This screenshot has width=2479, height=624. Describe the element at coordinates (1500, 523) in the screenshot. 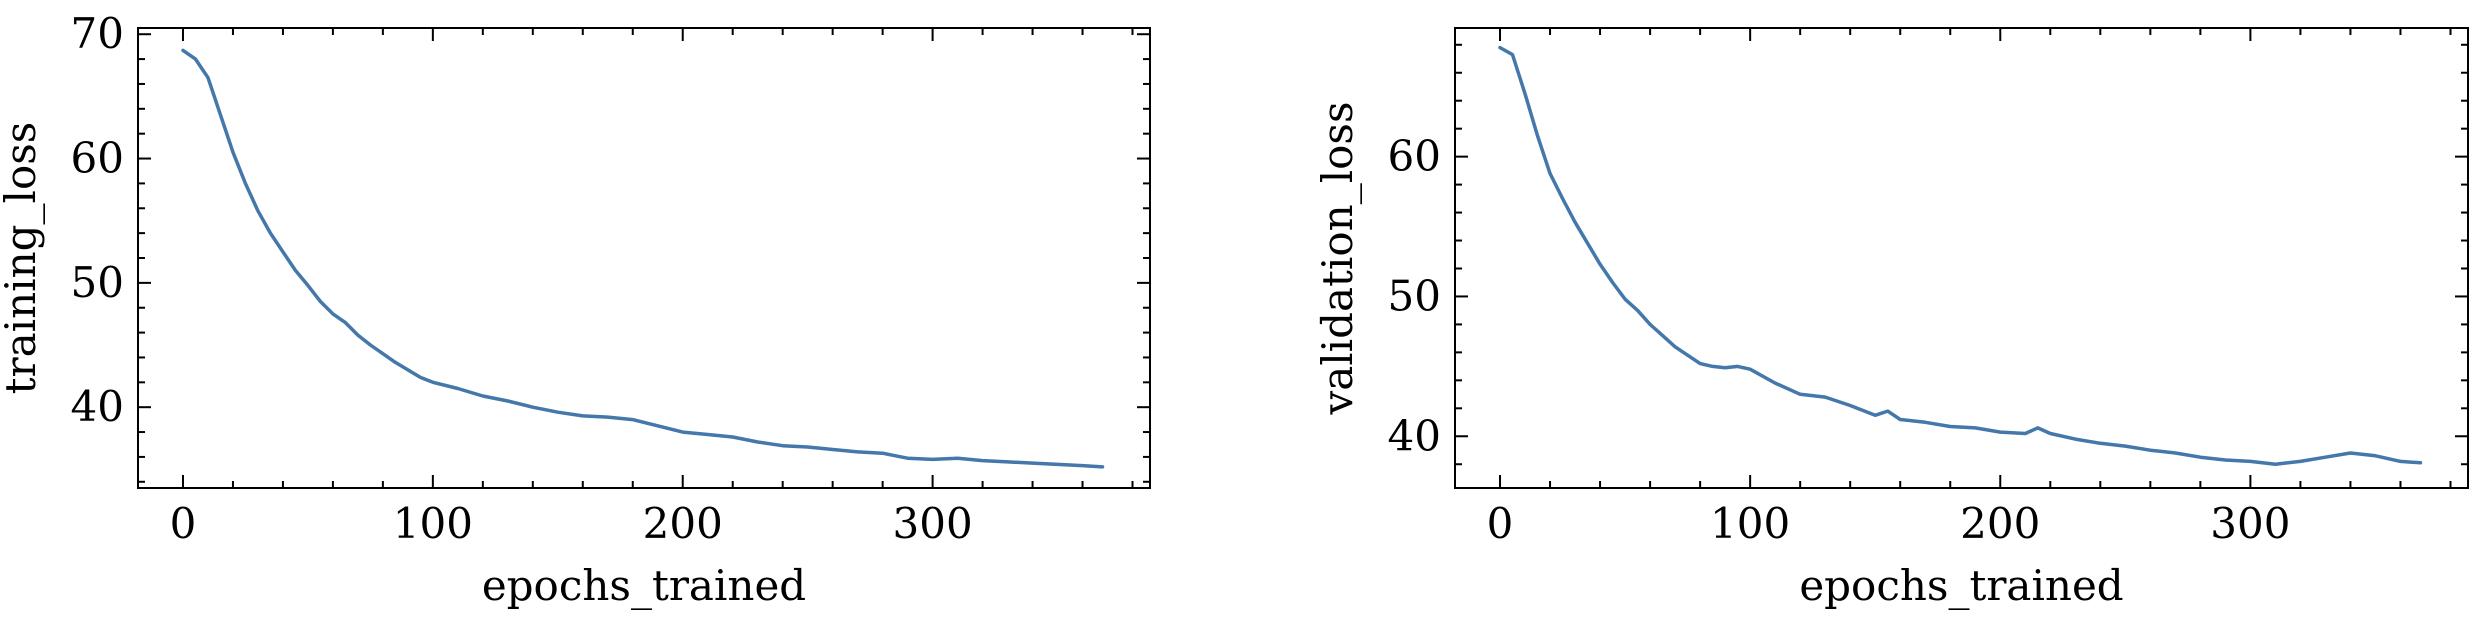

I see `validation-loss-x-tick-label: 0` at that location.